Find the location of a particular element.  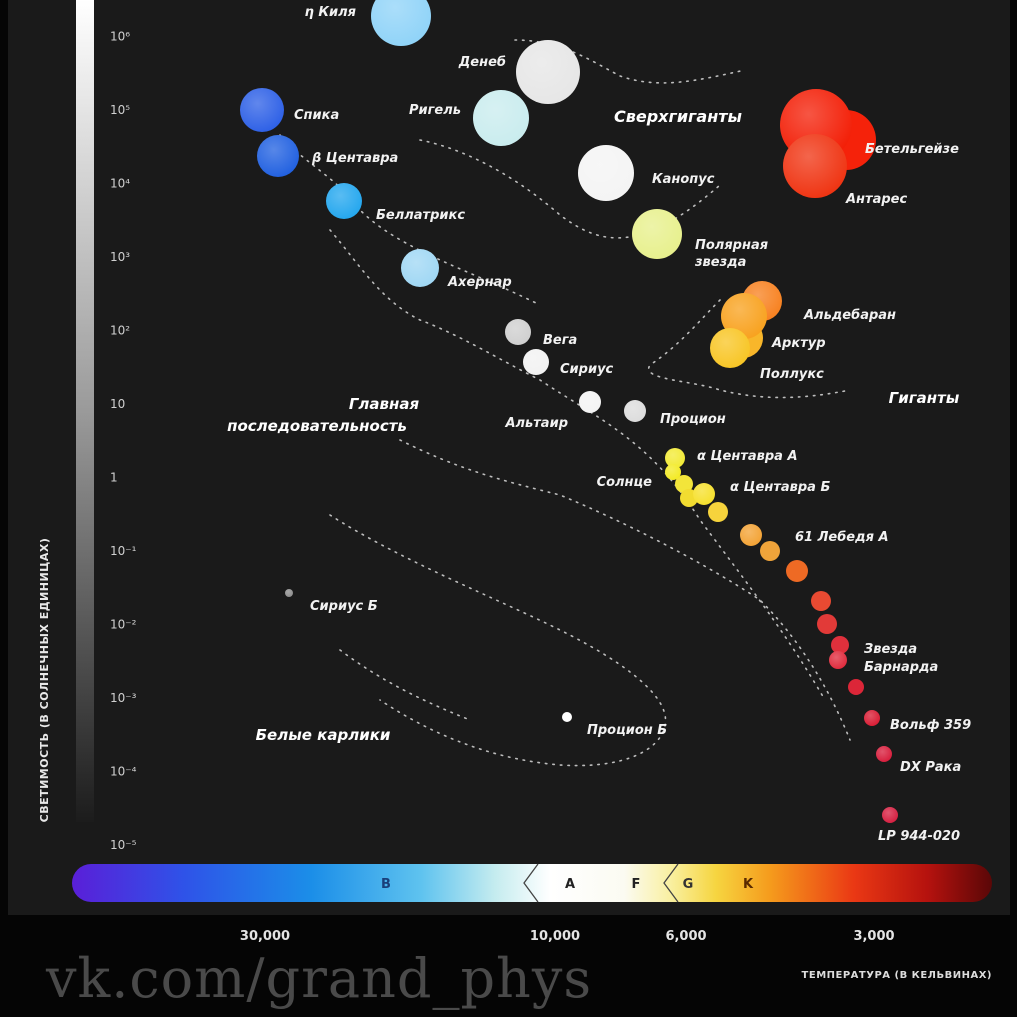

star-glow-sirius is located at coordinates (536, 362).